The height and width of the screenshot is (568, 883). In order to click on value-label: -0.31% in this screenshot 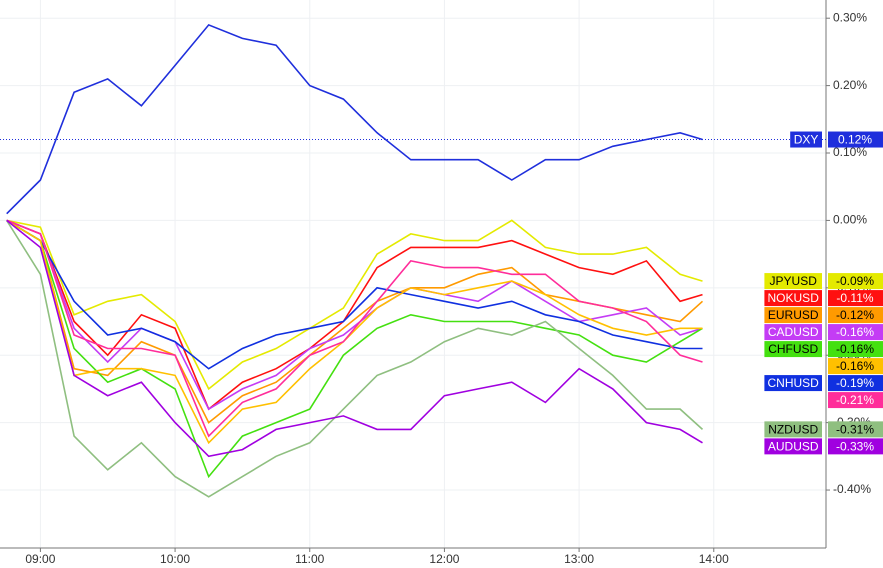, I will do `click(855, 430)`.